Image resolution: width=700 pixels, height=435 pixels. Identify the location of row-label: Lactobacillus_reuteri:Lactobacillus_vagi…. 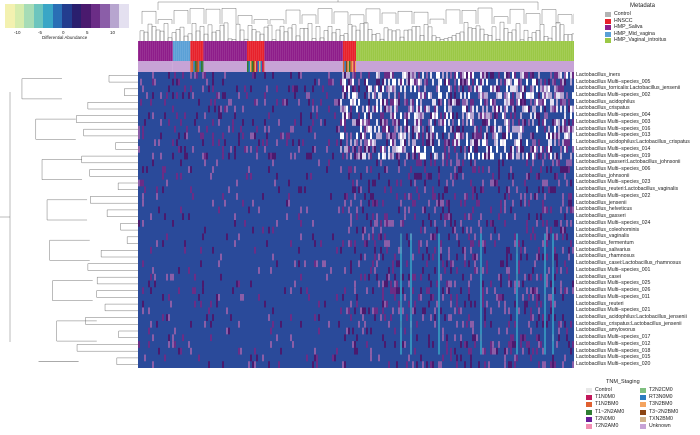
(627, 189).